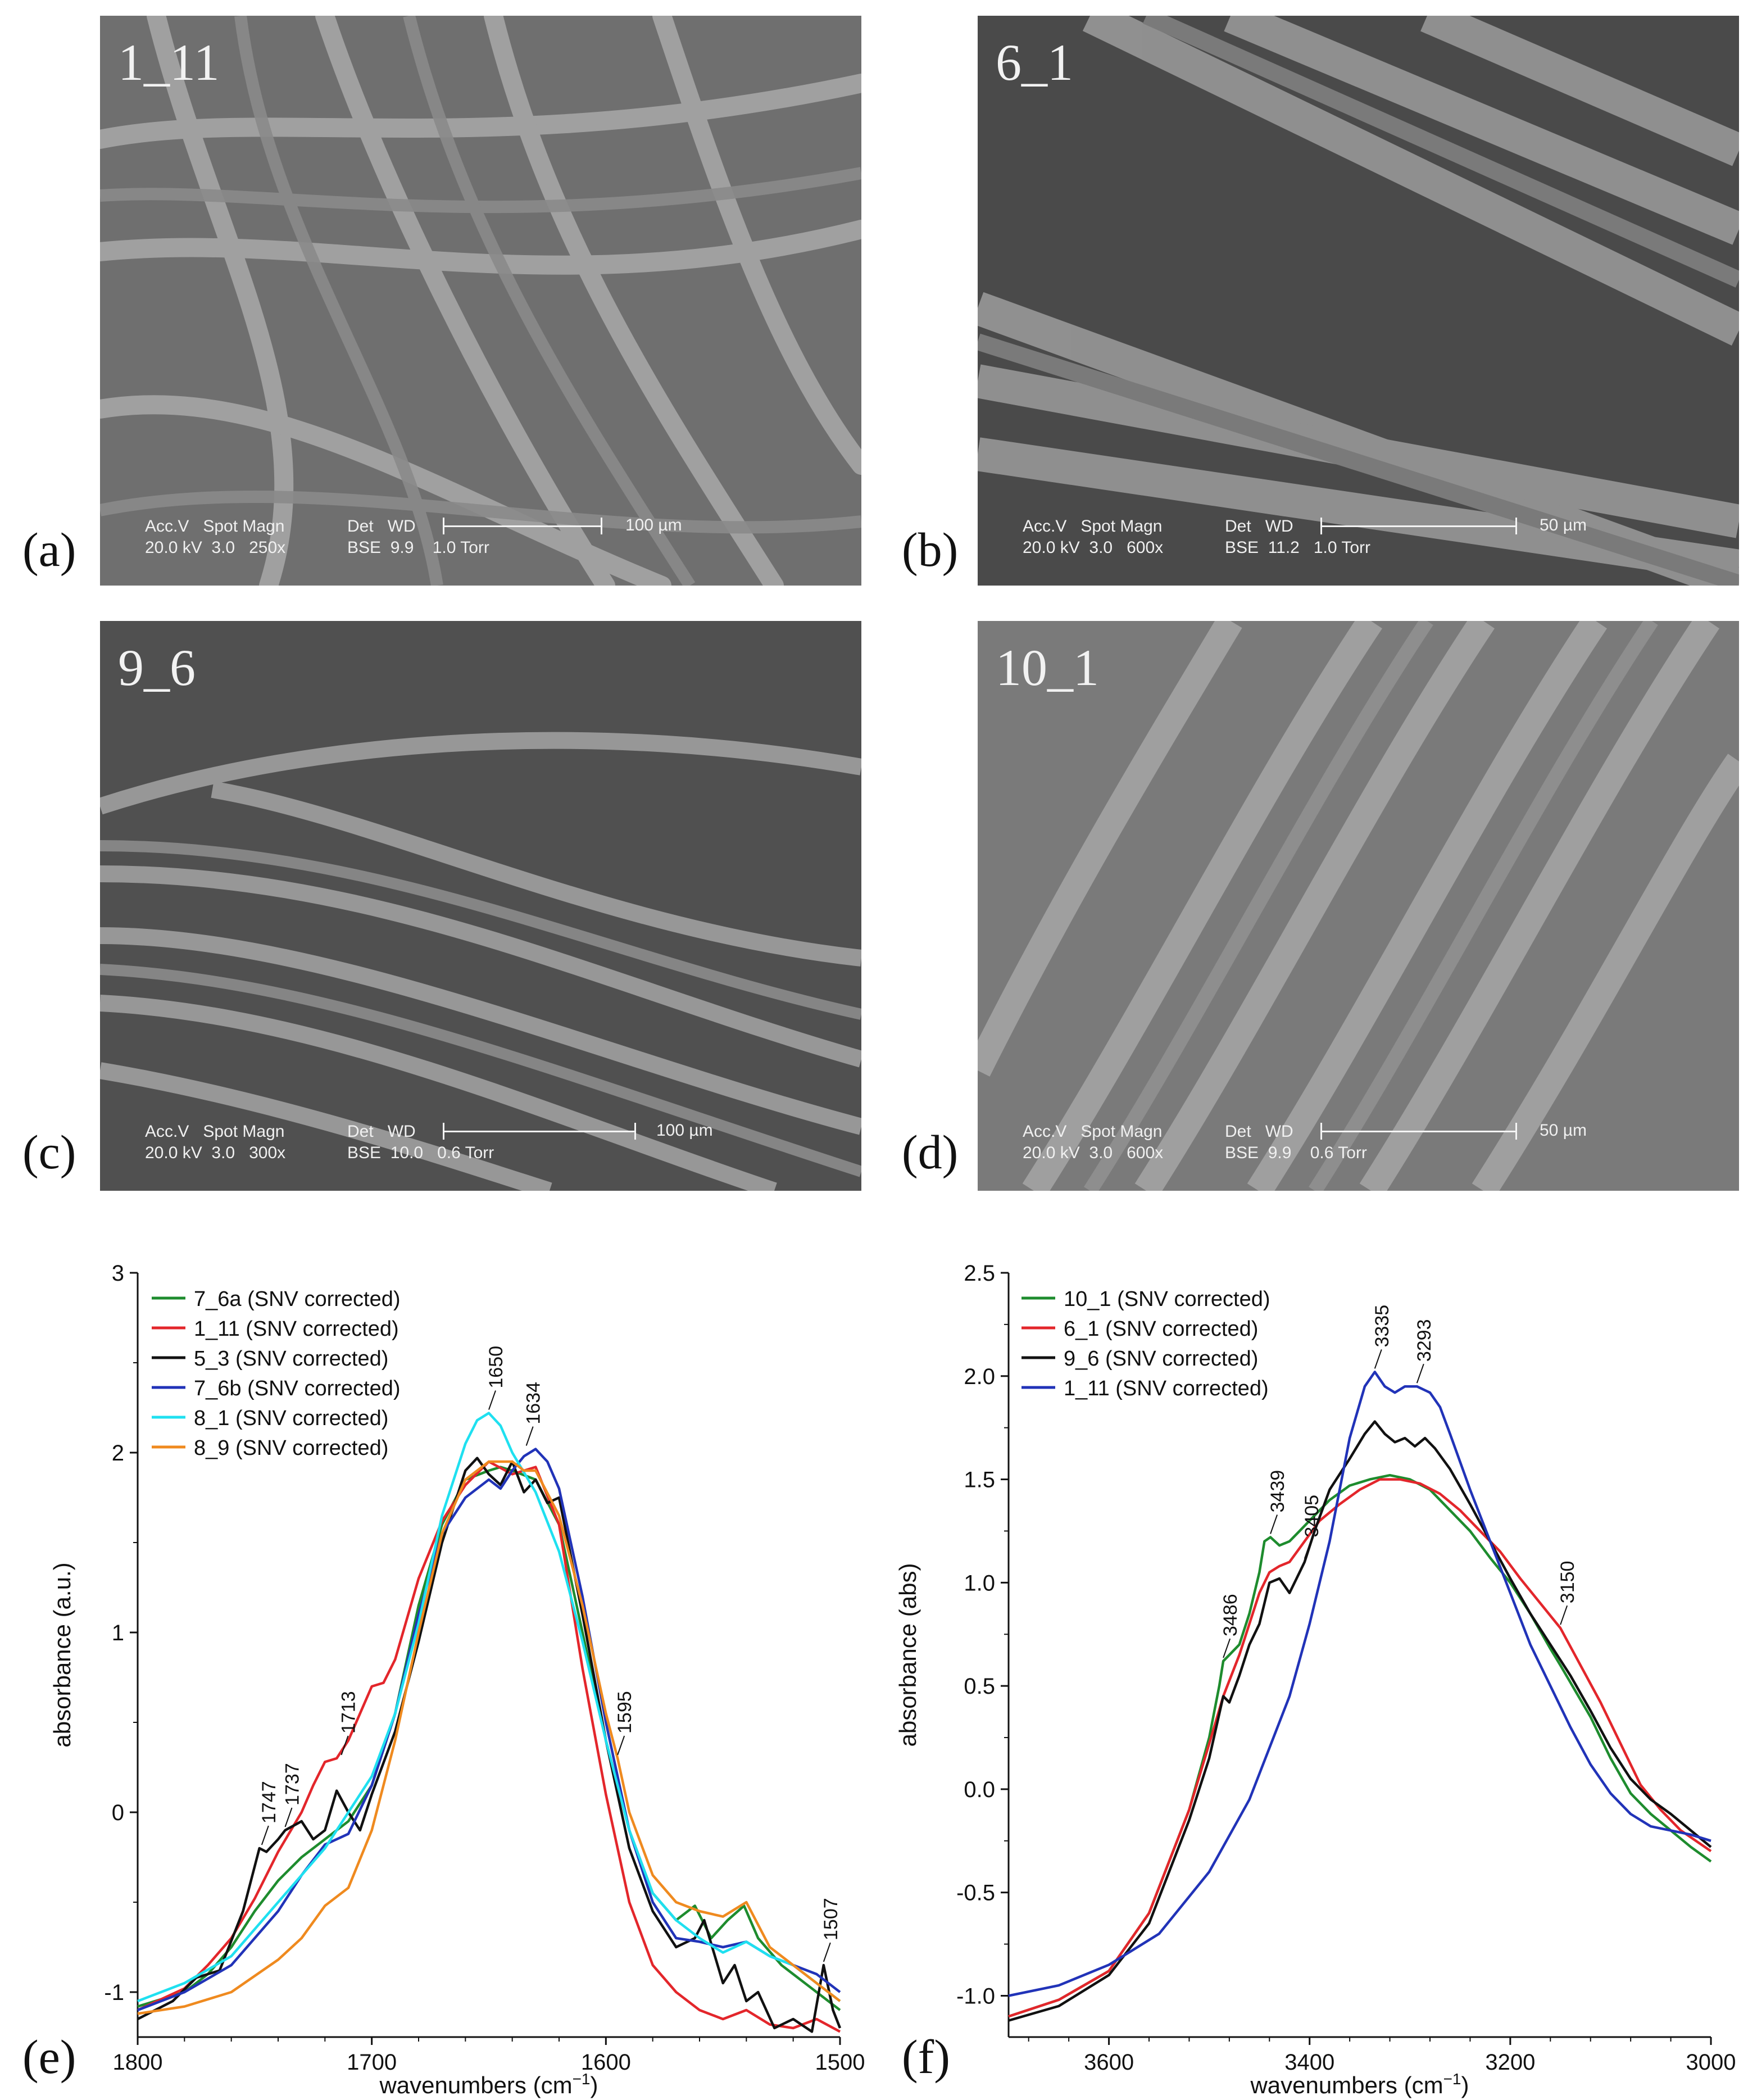  What do you see at coordinates (606, 2062) in the screenshot?
I see `x-tick-label: 1600` at bounding box center [606, 2062].